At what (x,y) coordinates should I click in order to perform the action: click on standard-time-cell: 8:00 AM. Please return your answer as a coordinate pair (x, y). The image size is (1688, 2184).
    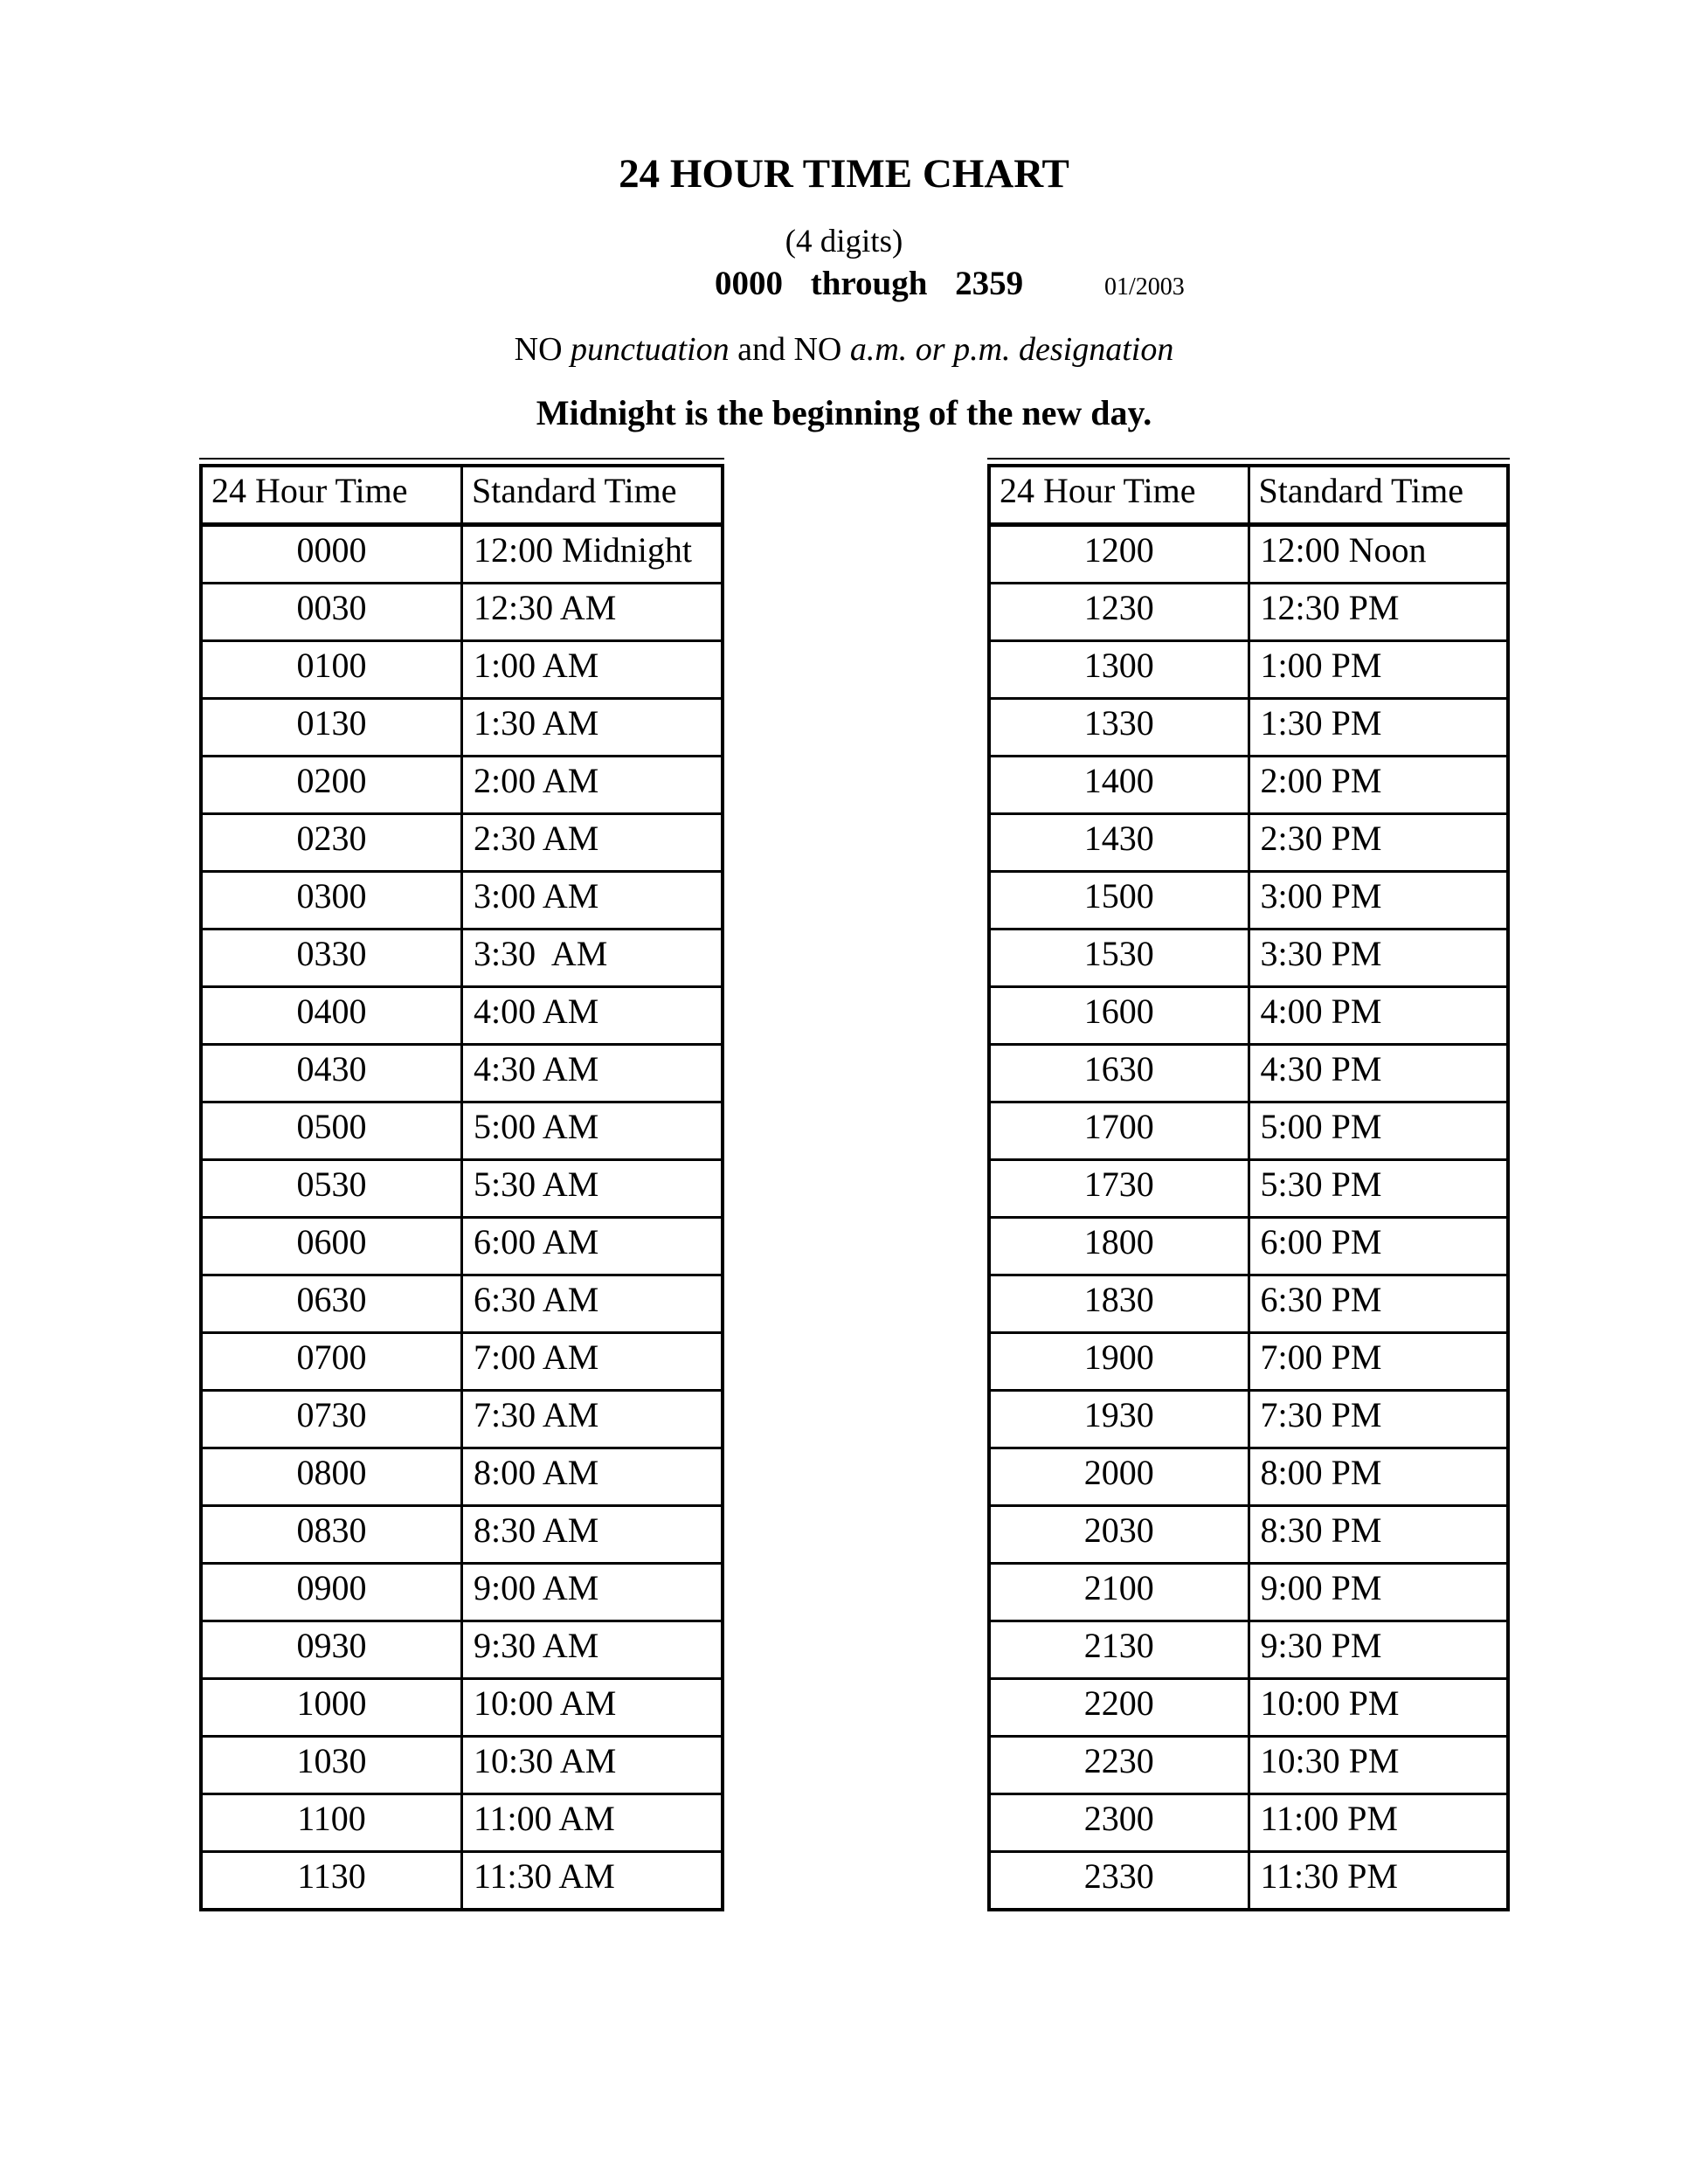
    Looking at the image, I should click on (592, 1477).